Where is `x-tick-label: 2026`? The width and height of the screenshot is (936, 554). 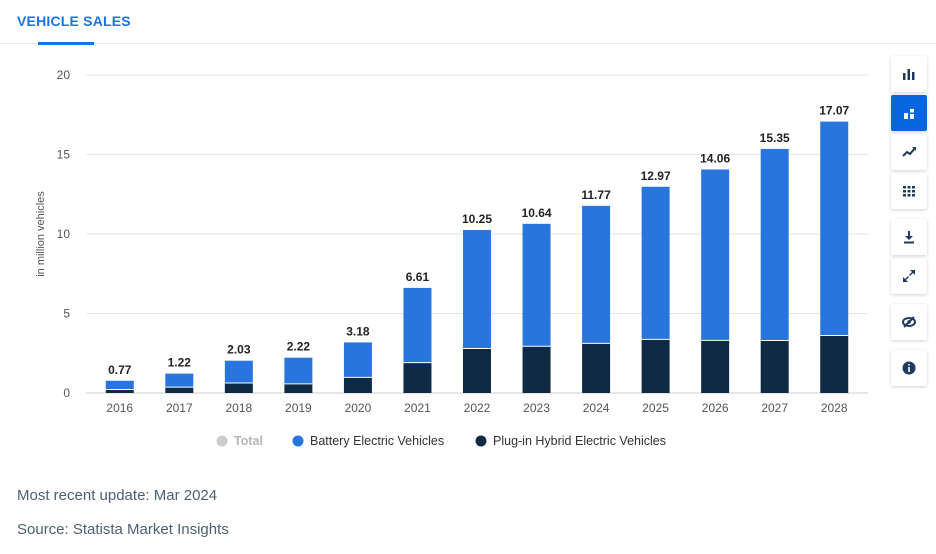
x-tick-label: 2026 is located at coordinates (715, 408).